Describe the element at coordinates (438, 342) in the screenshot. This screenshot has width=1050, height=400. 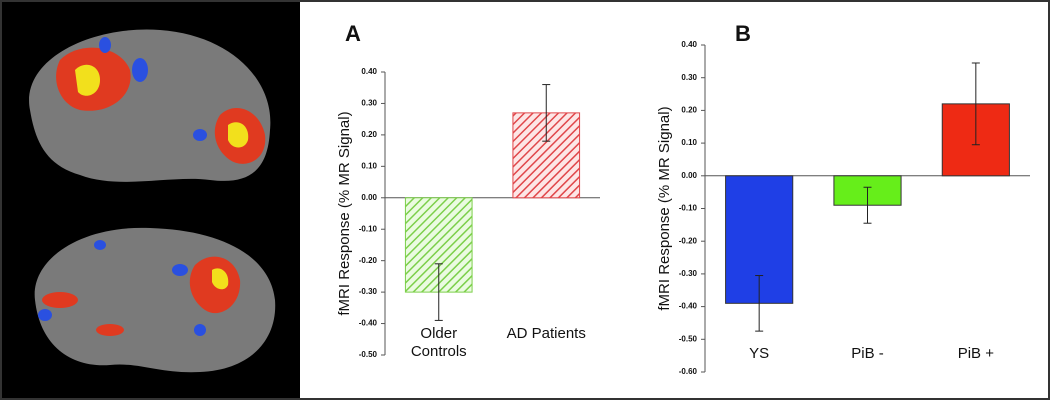
I see `x-tick-label: Older Controls` at that location.